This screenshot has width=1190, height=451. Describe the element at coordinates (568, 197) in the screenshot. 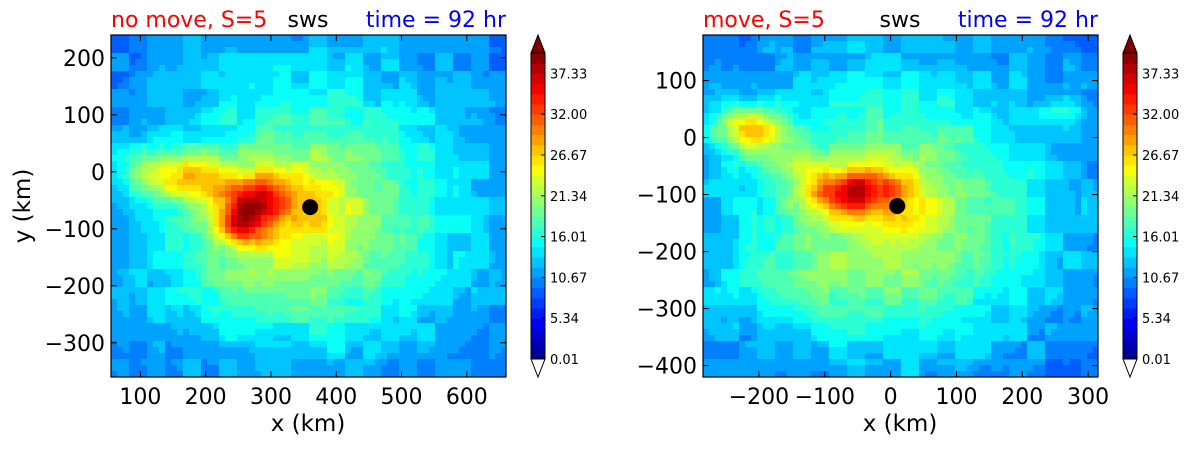

I see `colorbar-tick-label: 21.34` at that location.